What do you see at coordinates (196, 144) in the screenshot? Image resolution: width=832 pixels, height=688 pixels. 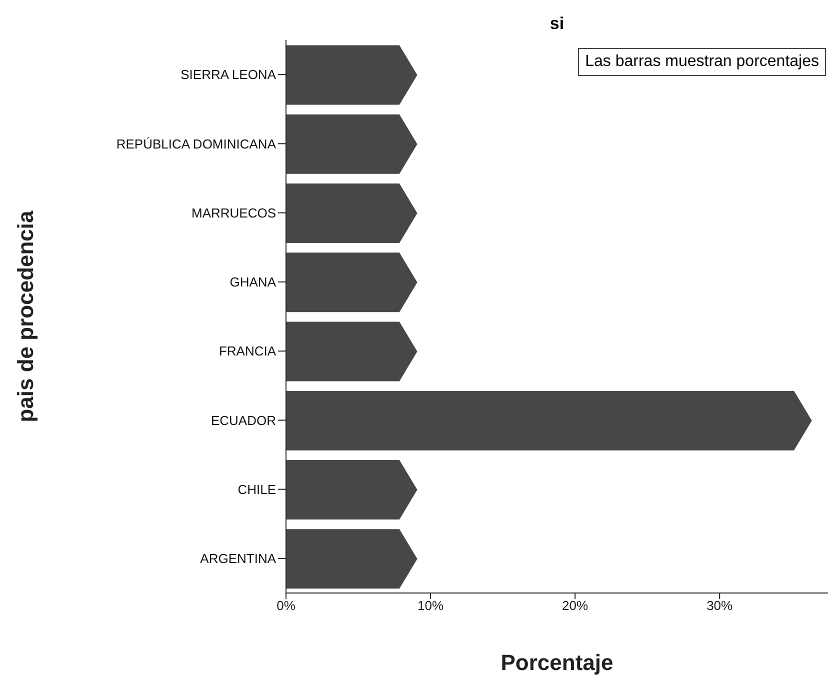 I see `y-tick-label: REPÚBLICA DOMINICANA` at bounding box center [196, 144].